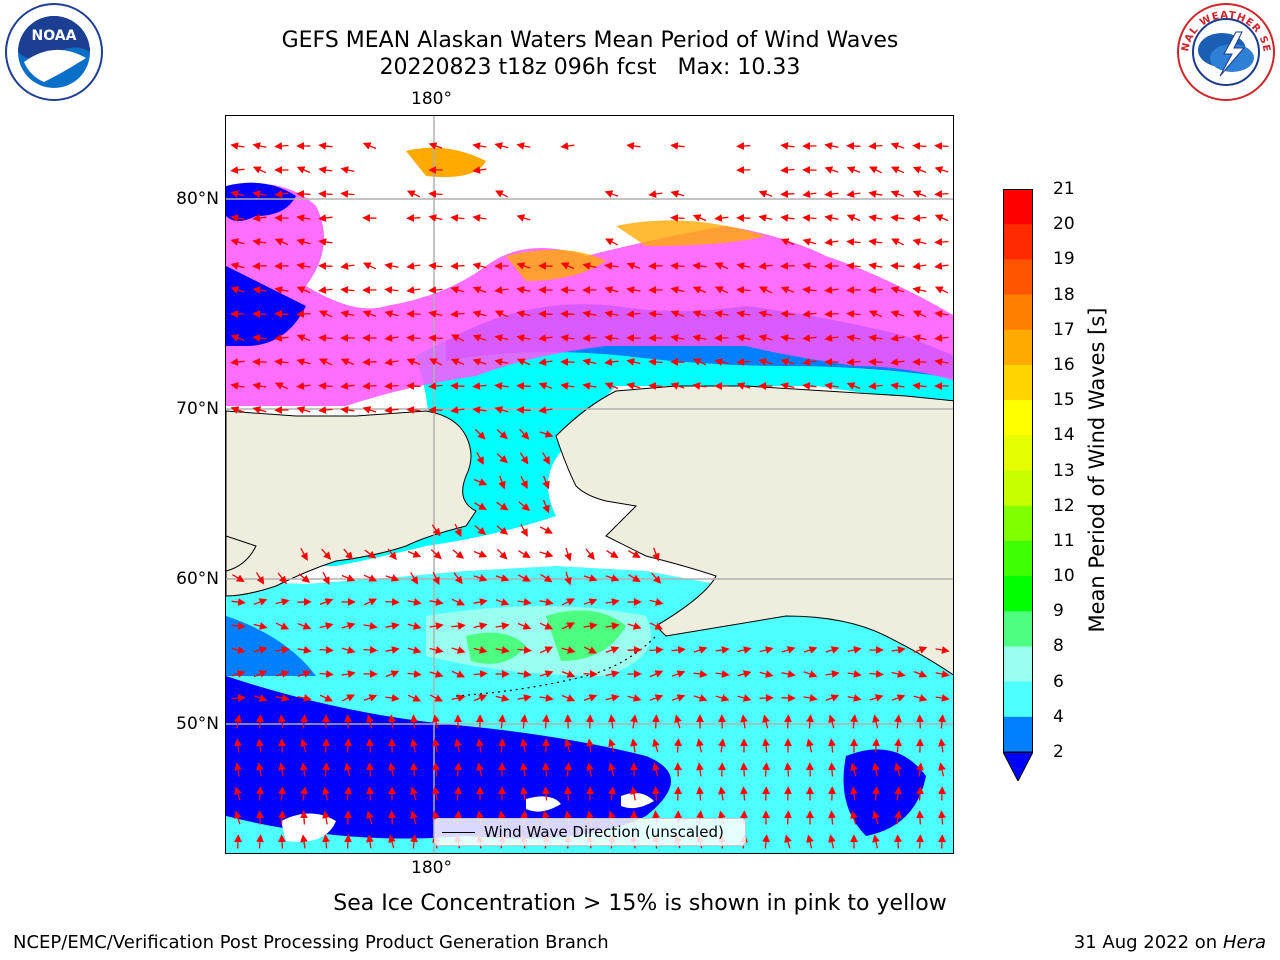 The width and height of the screenshot is (1280, 960). Describe the element at coordinates (754, 530) in the screenshot. I see `land-alaska` at that location.